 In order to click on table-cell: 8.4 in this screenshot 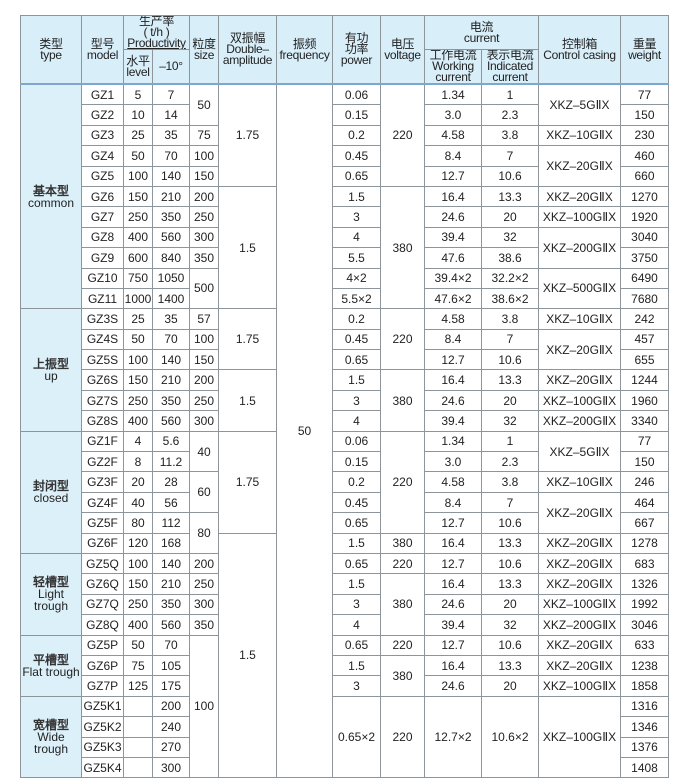, I will do `click(453, 156)`.